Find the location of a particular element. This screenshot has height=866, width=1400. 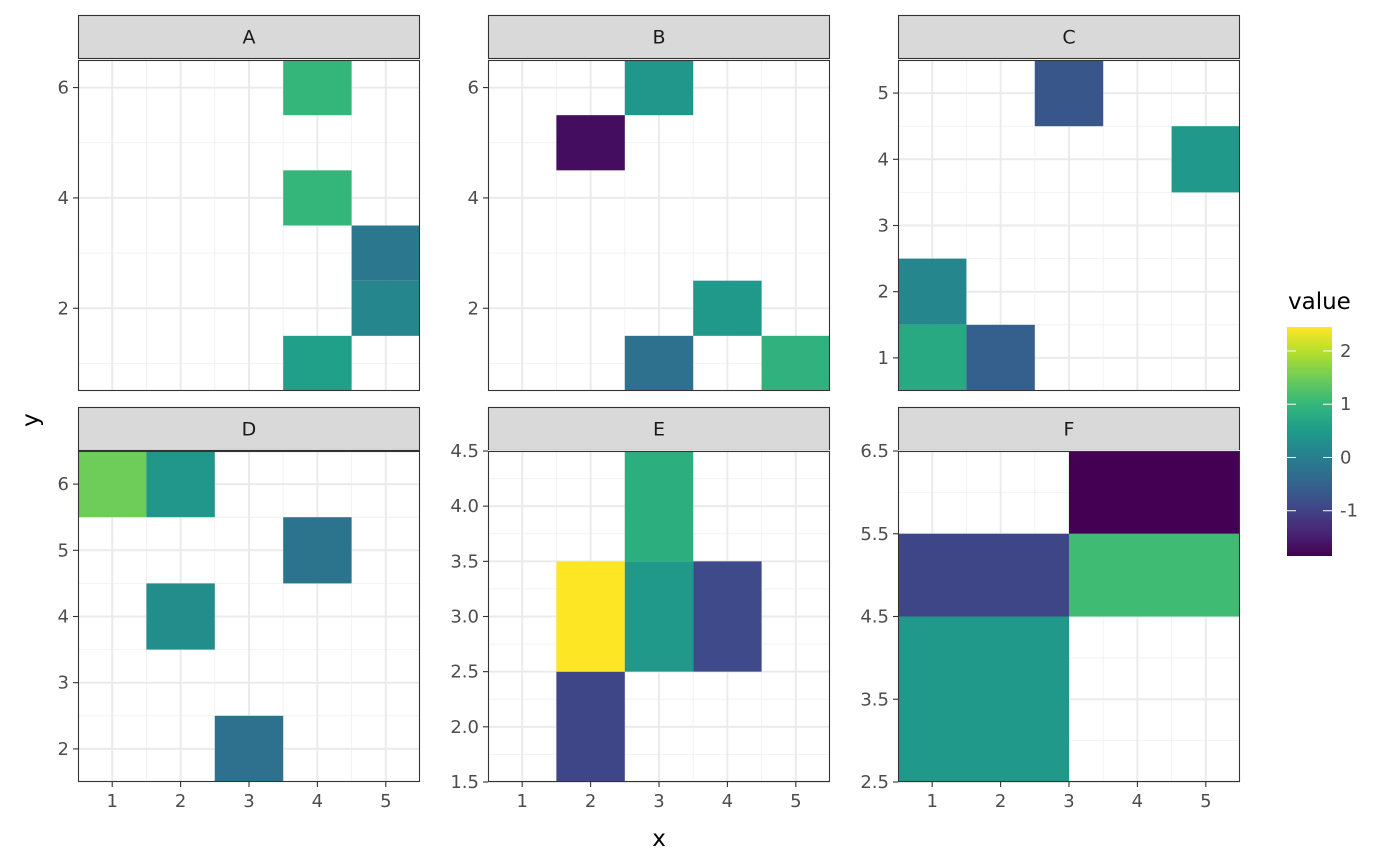

facet-panel-C: C 1 2 3 4 5 is located at coordinates (1059, 203).